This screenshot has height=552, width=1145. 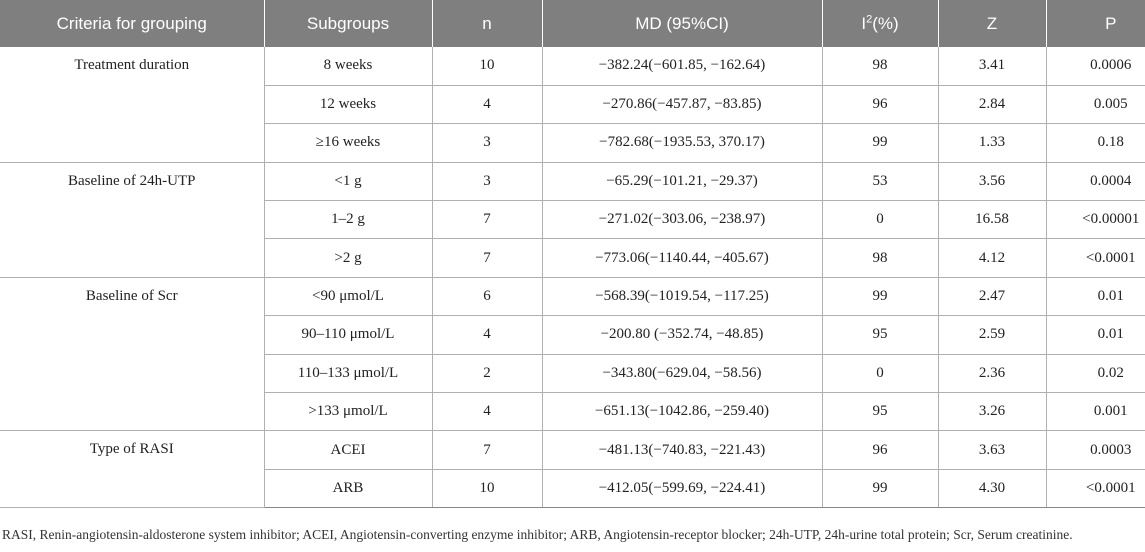 What do you see at coordinates (1095, 105) in the screenshot?
I see `p-cell: 0.005` at bounding box center [1095, 105].